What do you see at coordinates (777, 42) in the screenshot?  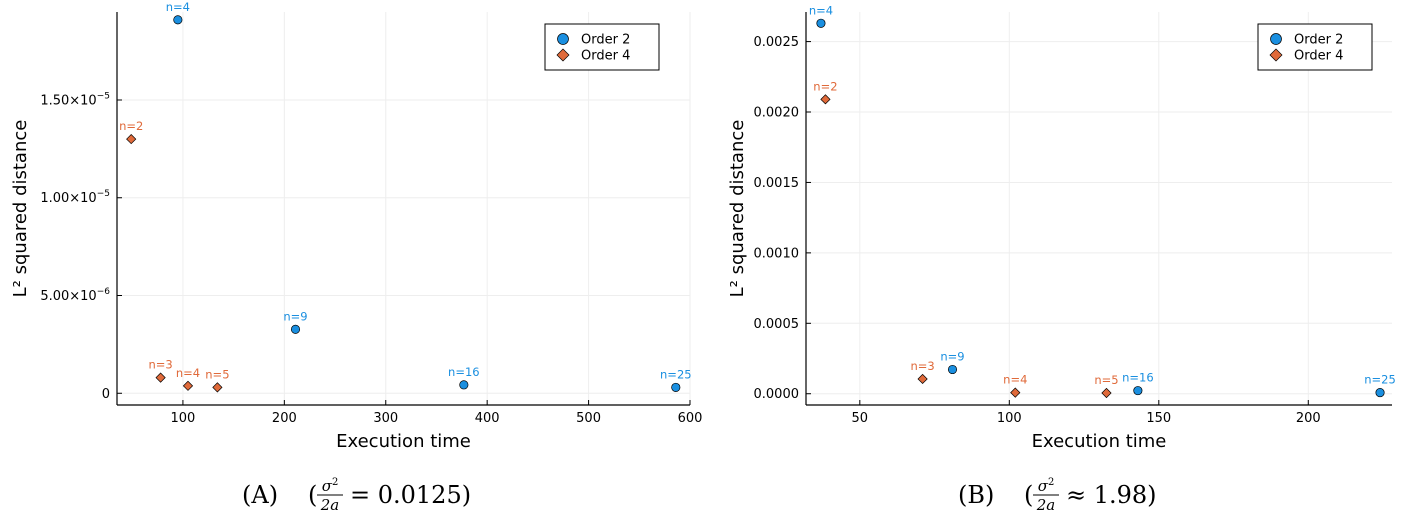 I see `y-tick-label: 0.0025` at bounding box center [777, 42].